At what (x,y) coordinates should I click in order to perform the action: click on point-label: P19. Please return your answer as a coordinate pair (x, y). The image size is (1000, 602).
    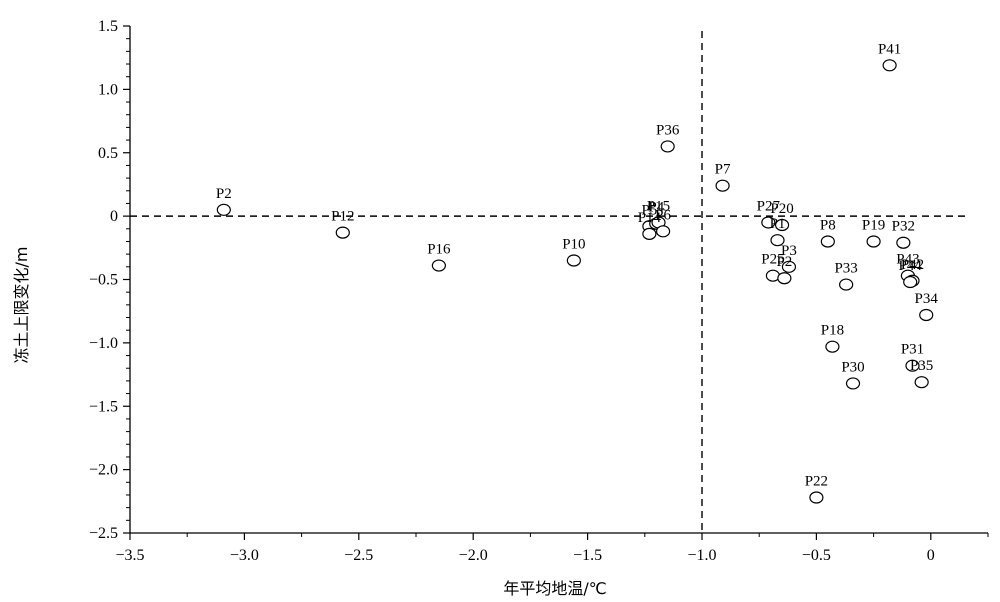
    Looking at the image, I should click on (873, 225).